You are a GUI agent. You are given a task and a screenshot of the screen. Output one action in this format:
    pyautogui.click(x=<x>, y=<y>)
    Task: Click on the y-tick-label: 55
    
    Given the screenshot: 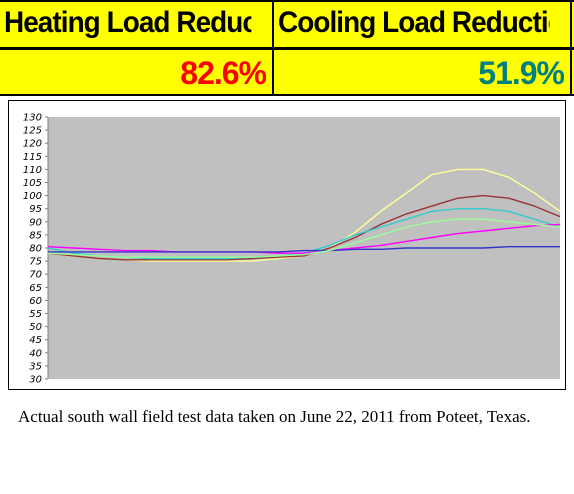 What is the action you would take?
    pyautogui.click(x=35, y=314)
    